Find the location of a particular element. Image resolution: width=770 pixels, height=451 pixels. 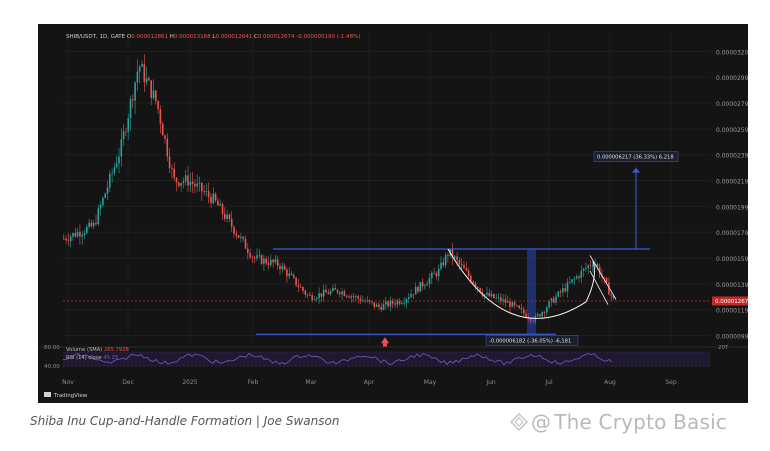

rsi-value: 45.25 is located at coordinates (110, 358).